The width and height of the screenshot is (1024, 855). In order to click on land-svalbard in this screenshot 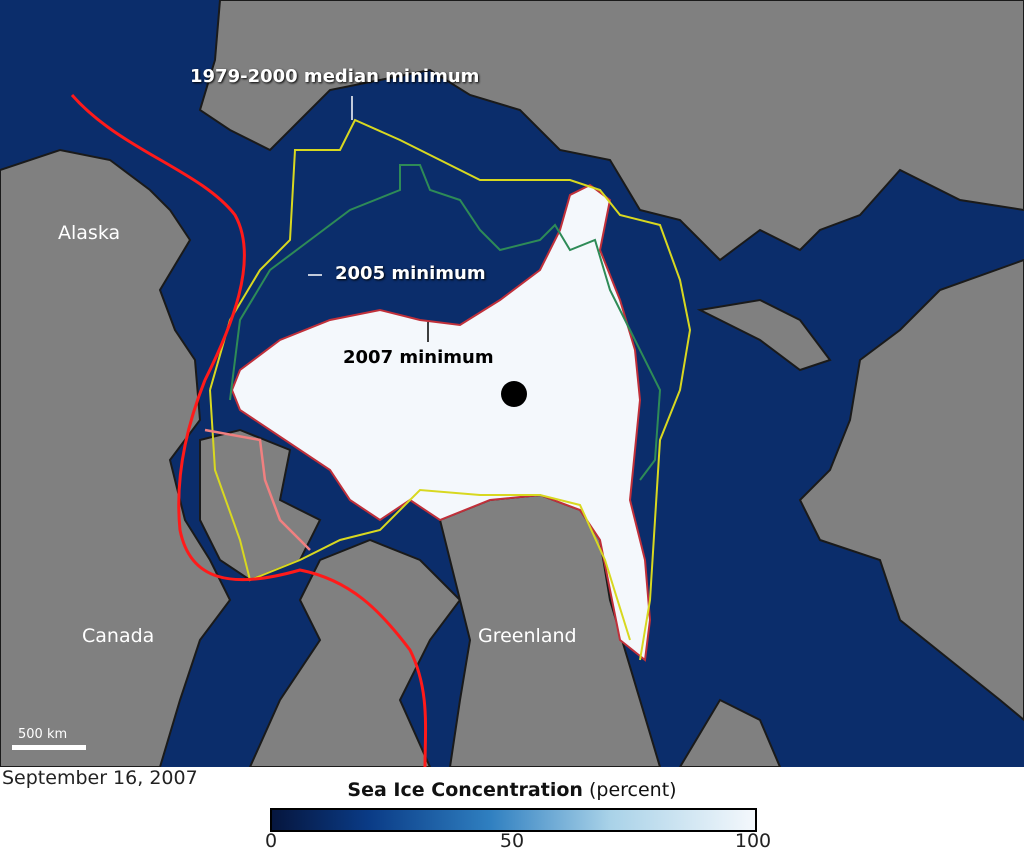, I will do `click(764, 335)`.